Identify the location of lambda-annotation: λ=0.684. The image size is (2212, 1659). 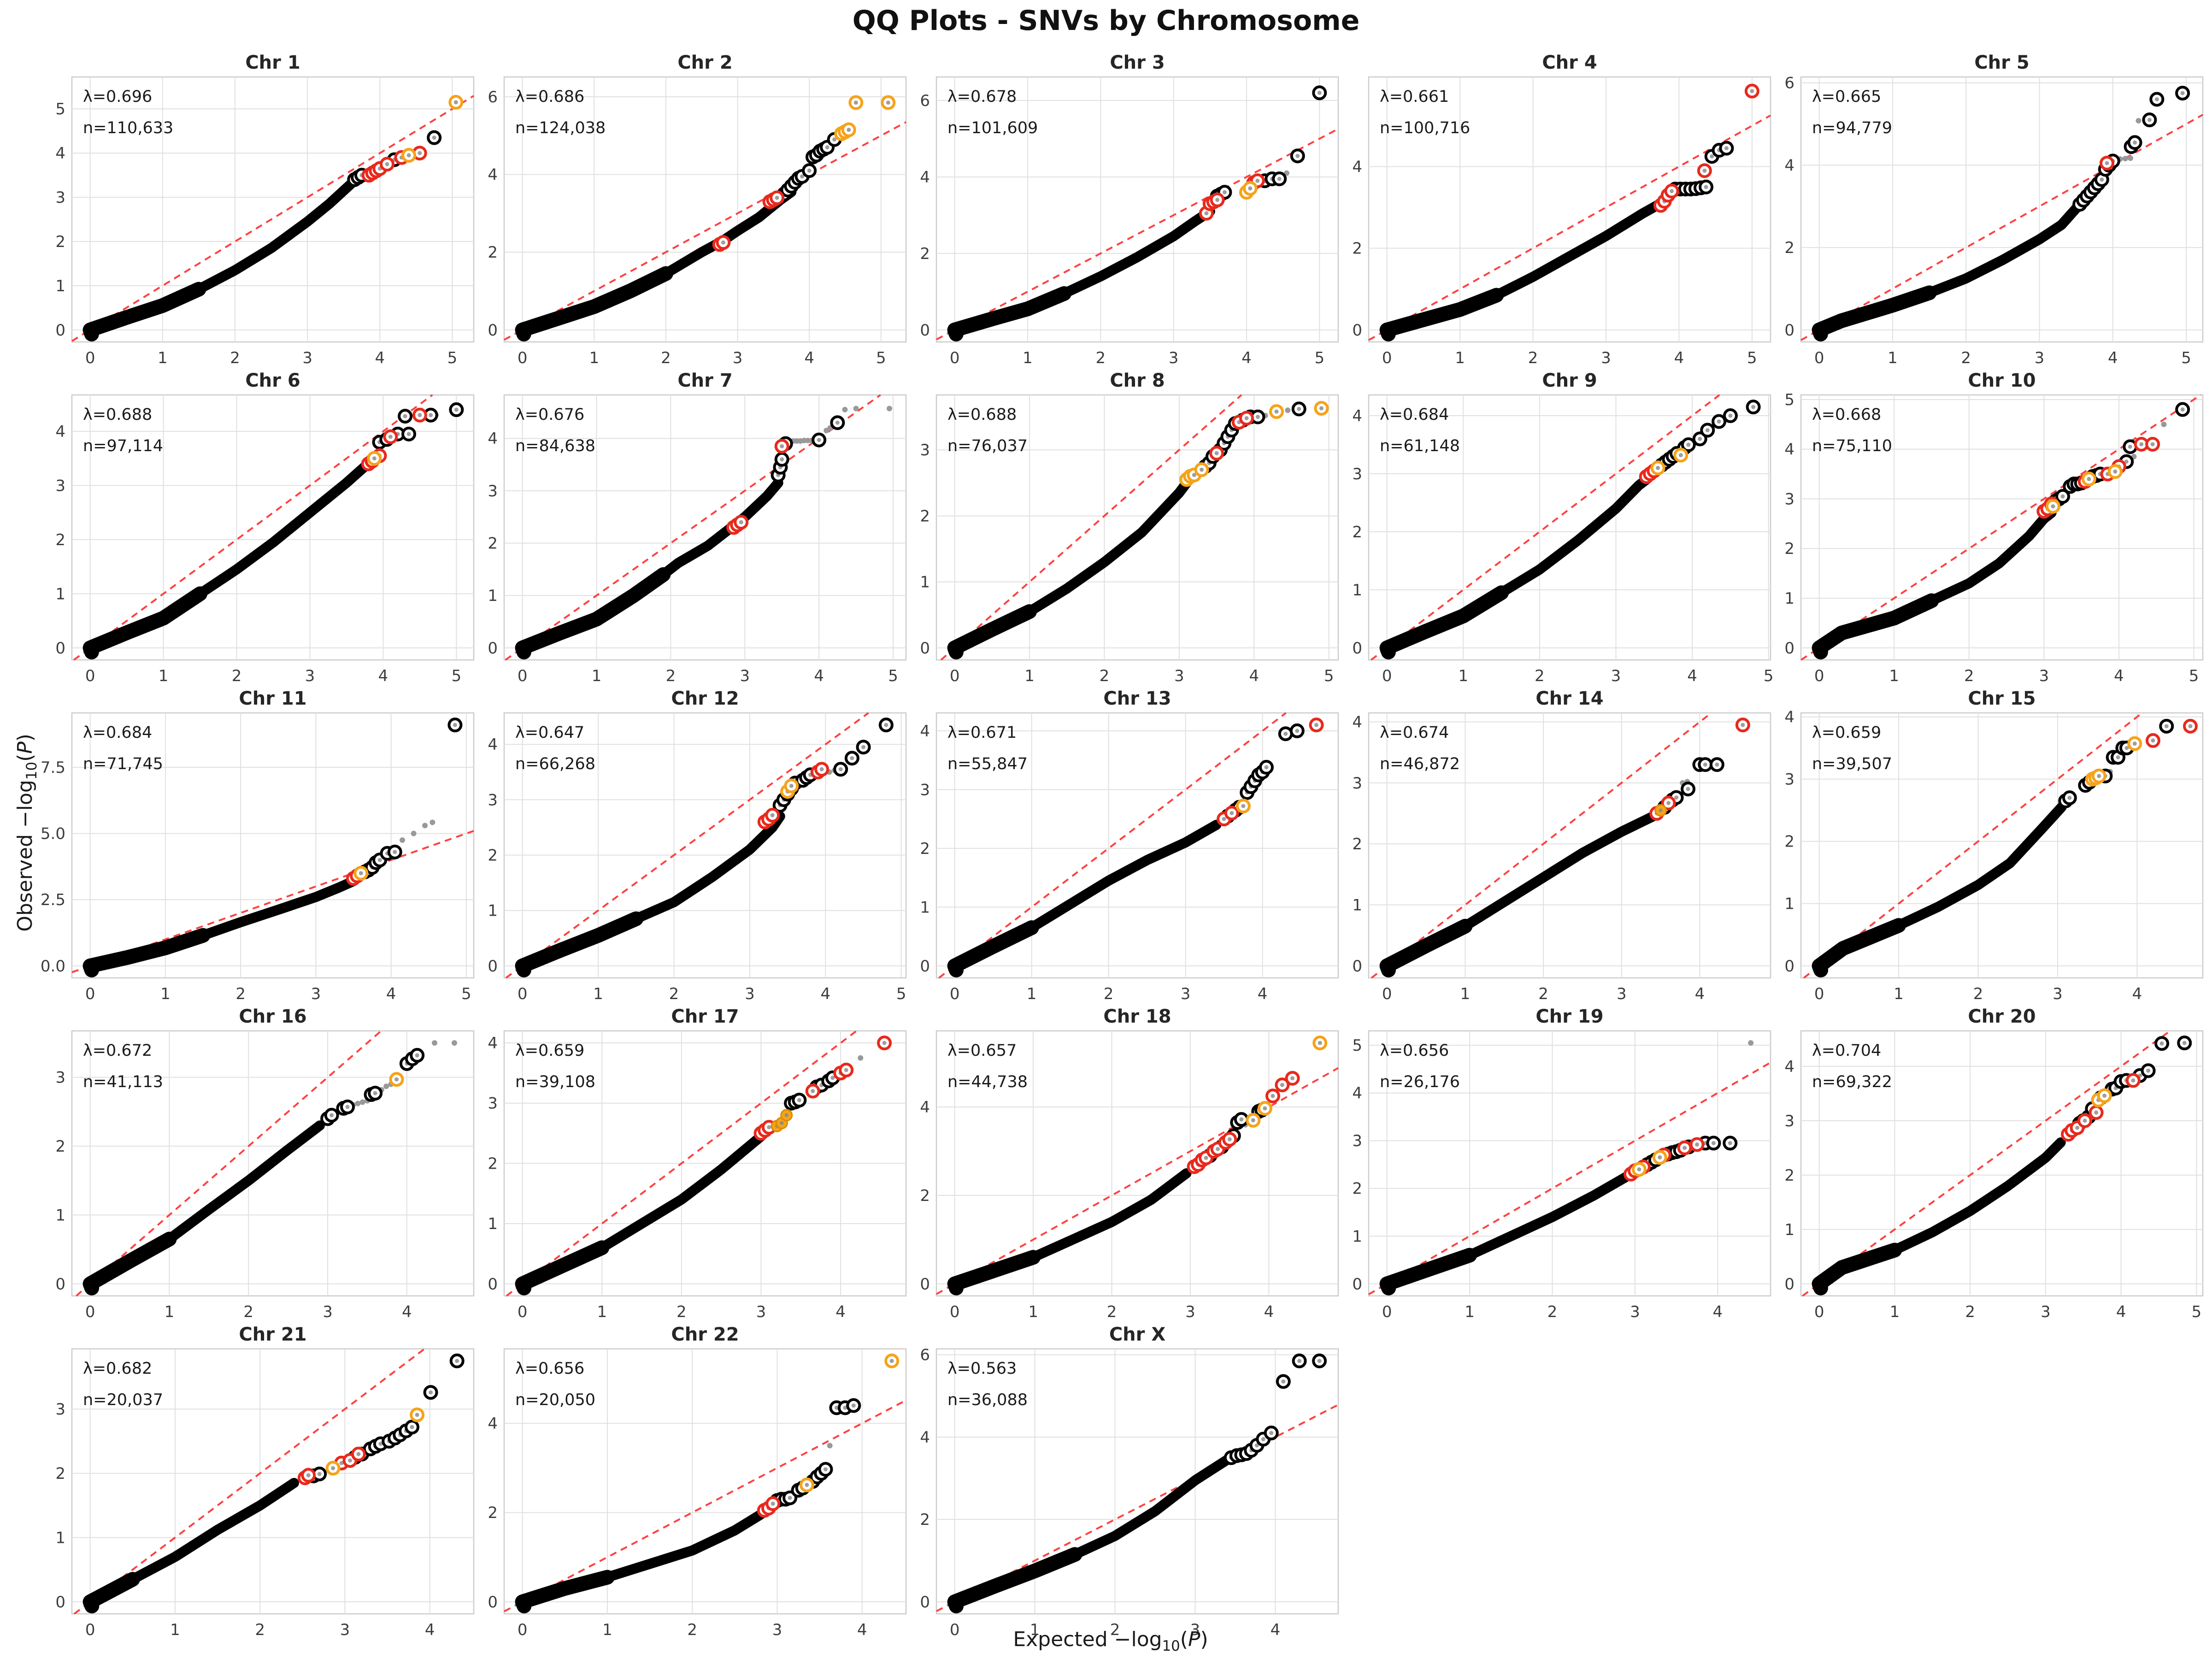
(1414, 415).